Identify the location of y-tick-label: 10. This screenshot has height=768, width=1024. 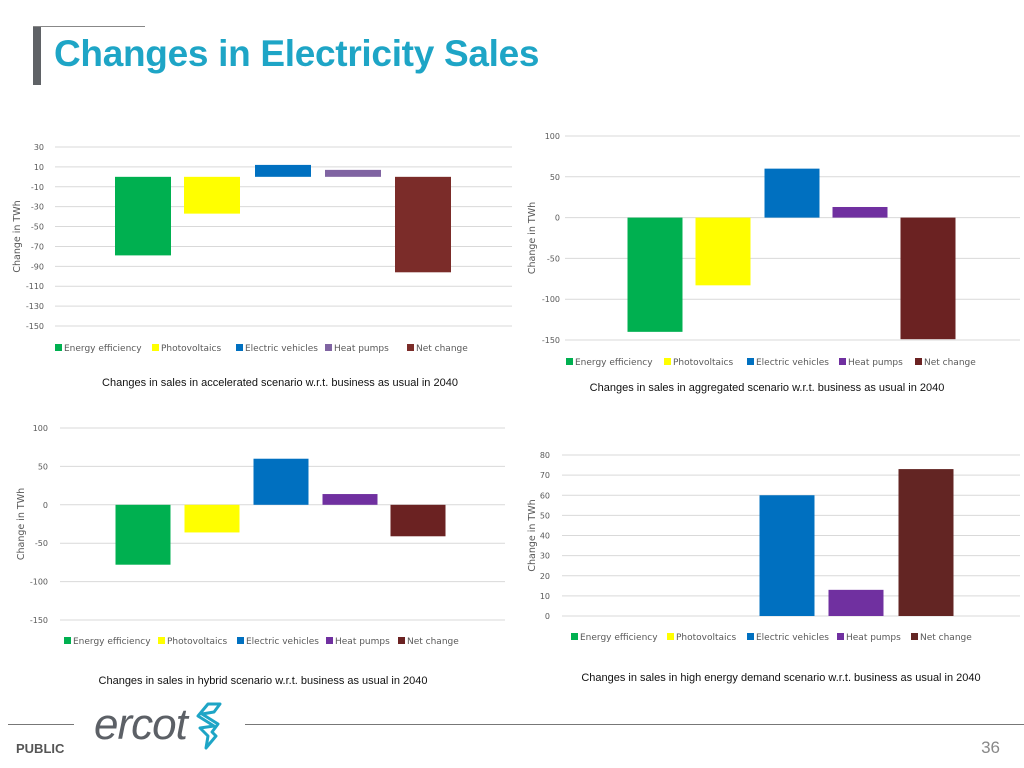
(39, 167).